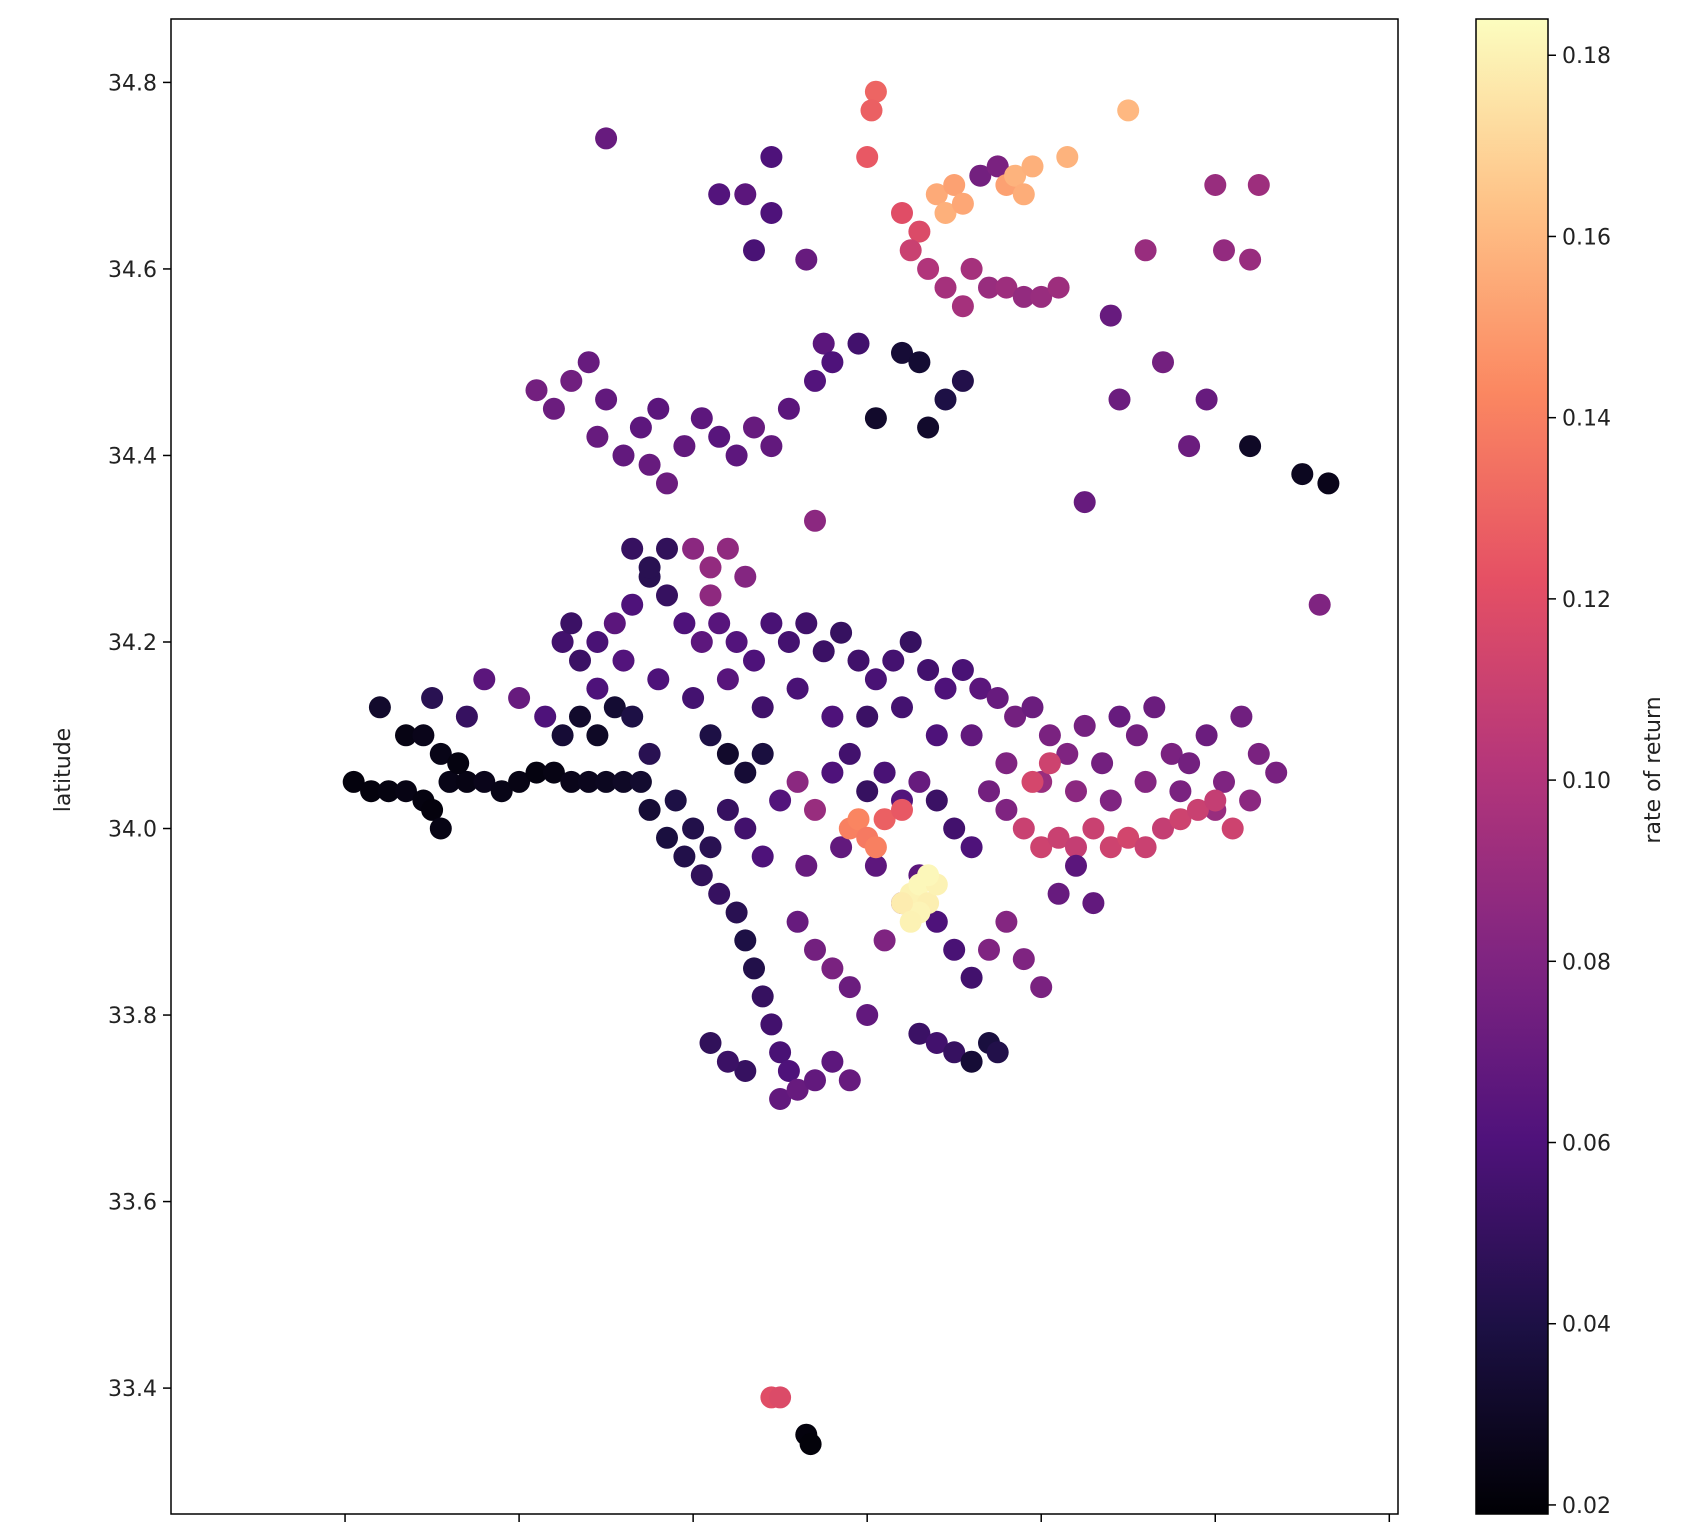 This screenshot has width=1707, height=1532. I want to click on y-tick-label: 33.4, so click(132, 1389).